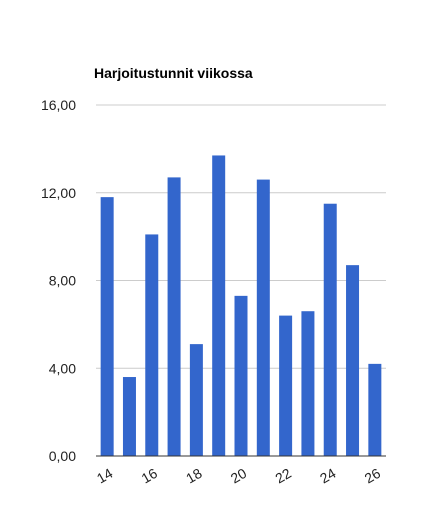 The width and height of the screenshot is (442, 515). Describe the element at coordinates (239, 476) in the screenshot. I see `x-tick-label: 20` at that location.